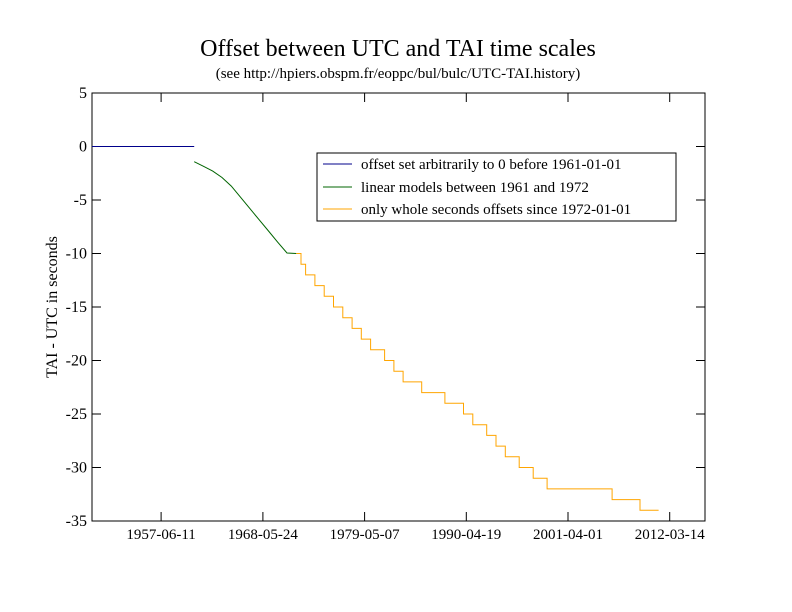 The height and width of the screenshot is (612, 792). I want to click on x-tick-label: 2012-03-14, so click(670, 535).